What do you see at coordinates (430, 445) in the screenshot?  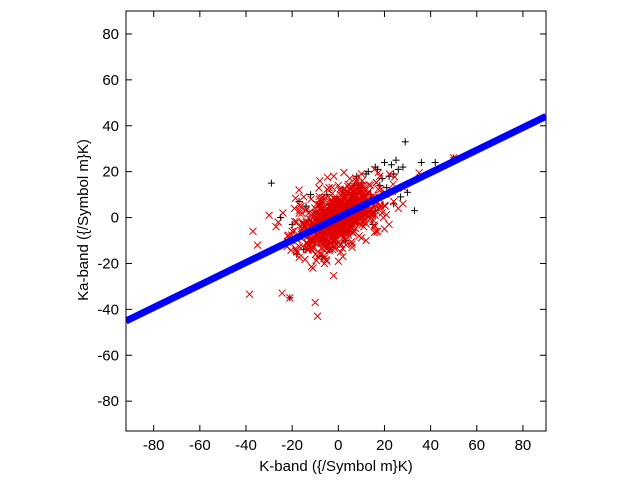 I see `x-tick-label: 40` at bounding box center [430, 445].